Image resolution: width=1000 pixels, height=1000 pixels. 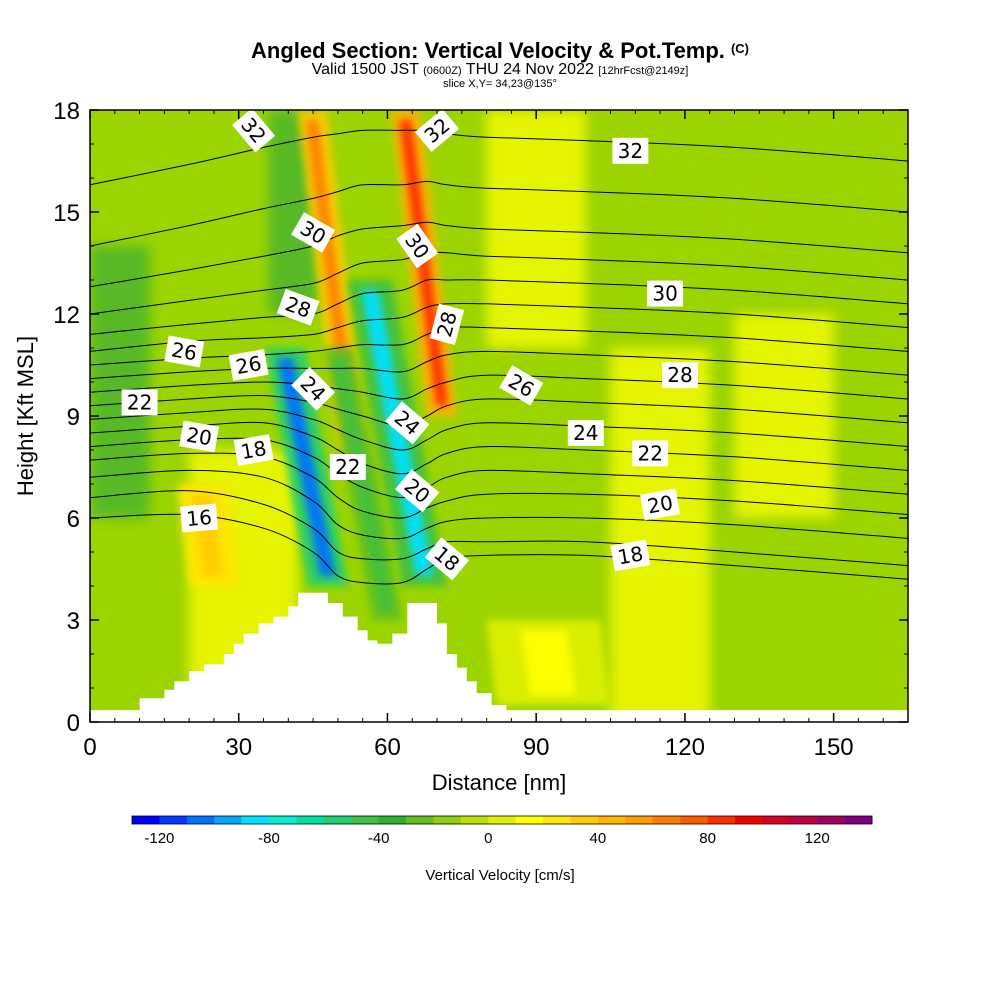 I want to click on contour-label-21: 18, so click(x=253, y=450).